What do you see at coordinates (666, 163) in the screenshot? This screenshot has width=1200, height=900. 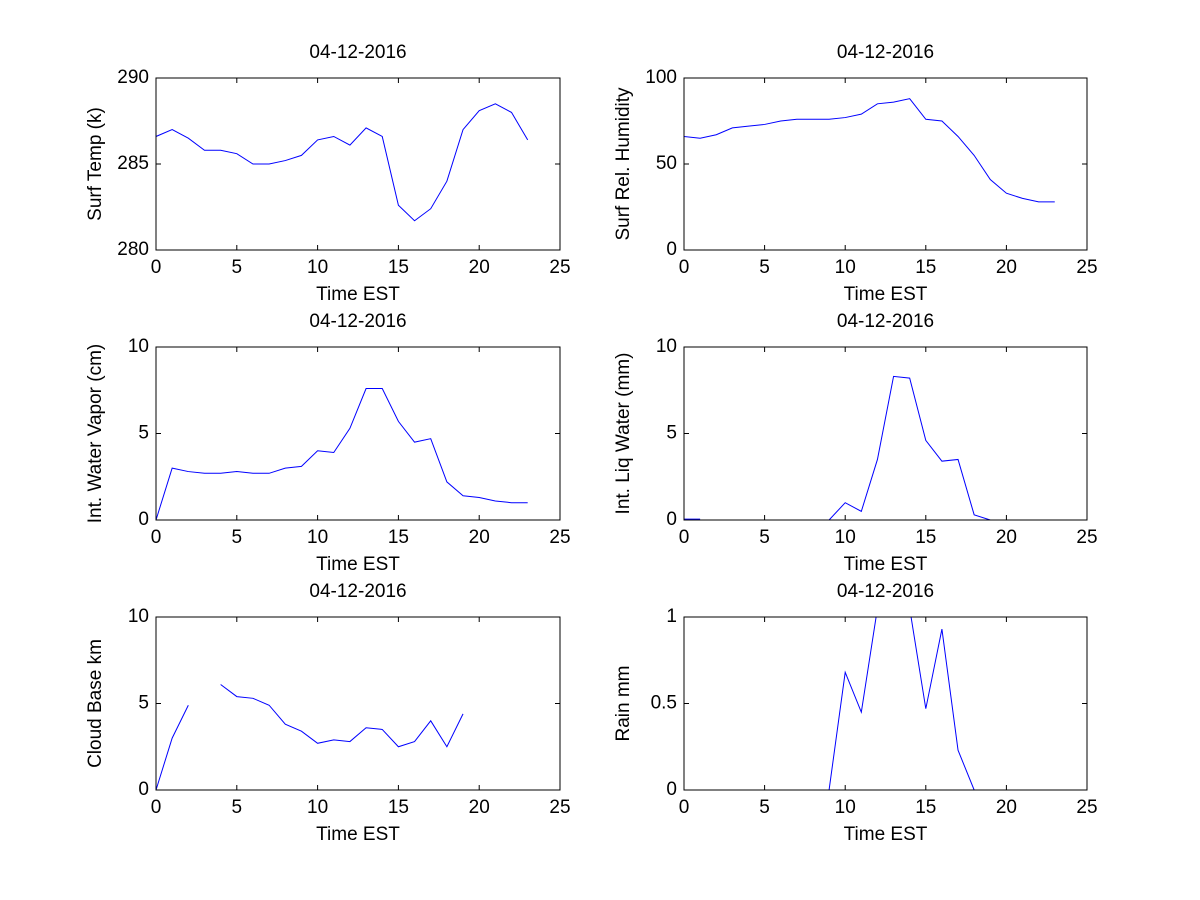 I see `y-tick-label: 50` at bounding box center [666, 163].